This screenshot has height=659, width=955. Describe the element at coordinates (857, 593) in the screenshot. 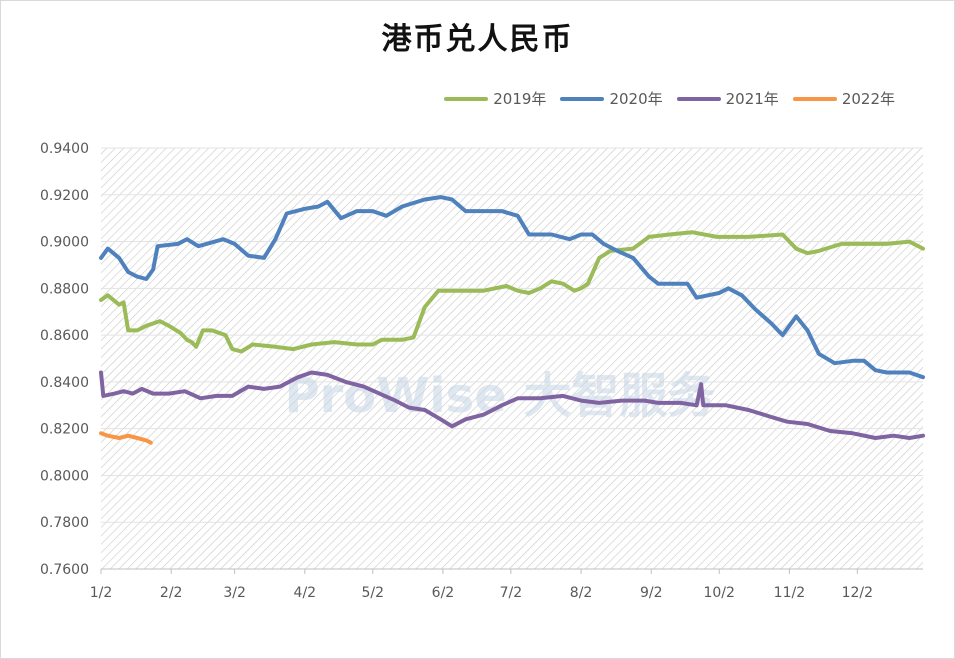

I see `x-tick-label: 12/2` at that location.